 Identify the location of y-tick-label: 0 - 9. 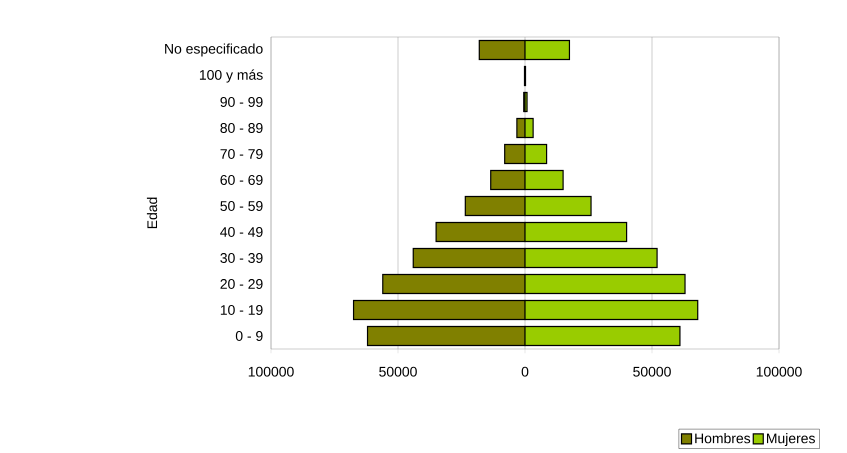
(249, 336).